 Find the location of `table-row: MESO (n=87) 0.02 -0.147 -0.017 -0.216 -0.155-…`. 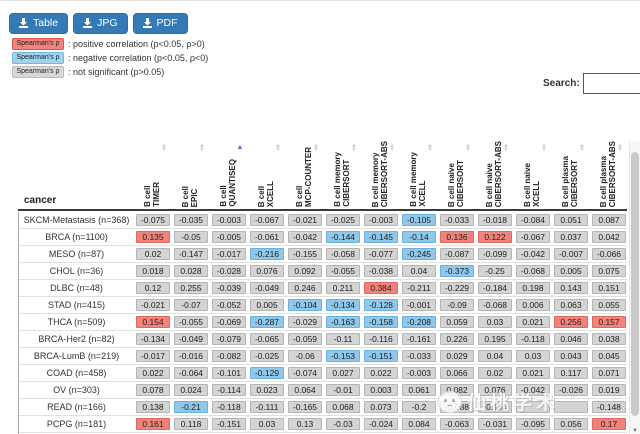

table-row: MESO (n=87) 0.02 -0.147 -0.017 -0.216 -0.155-… is located at coordinates (323, 254).